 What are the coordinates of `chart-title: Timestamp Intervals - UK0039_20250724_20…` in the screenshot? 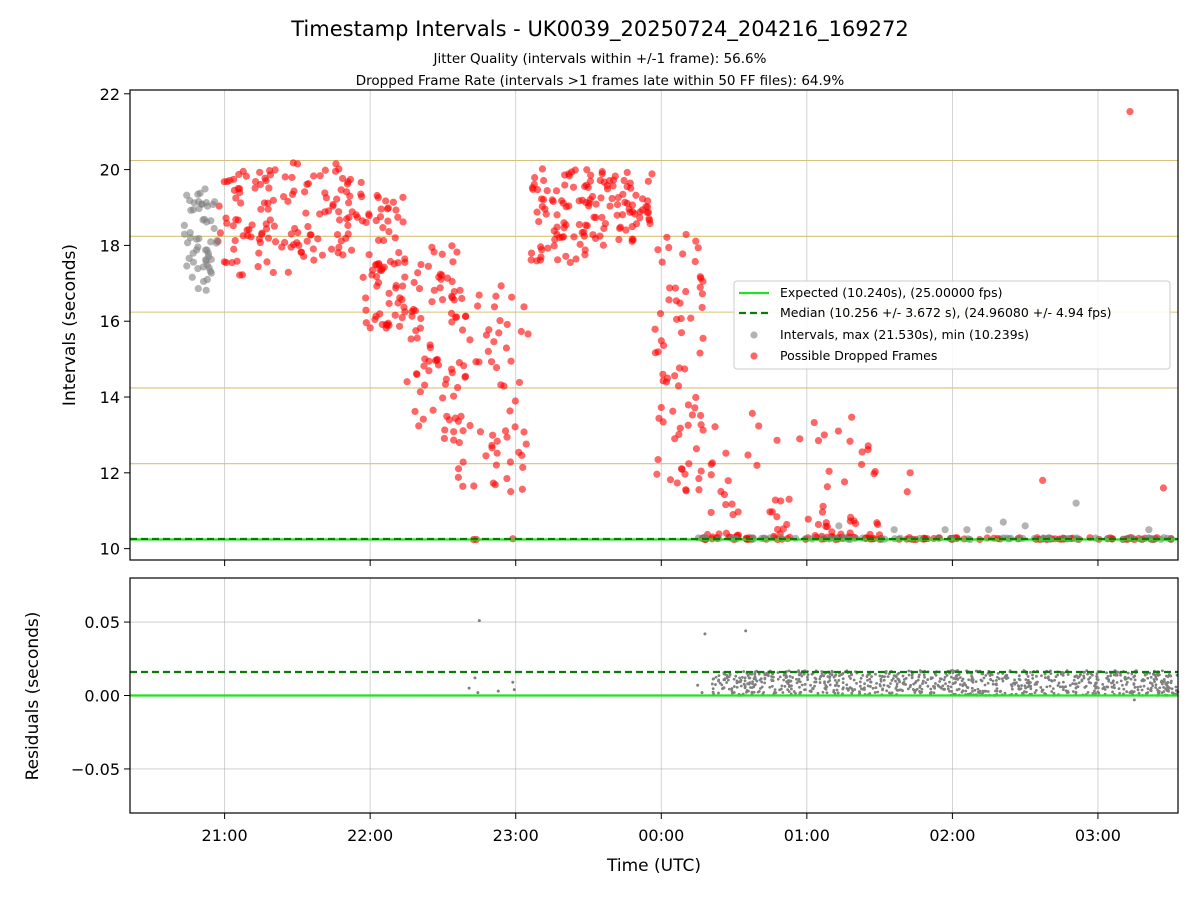 It's located at (599, 29).